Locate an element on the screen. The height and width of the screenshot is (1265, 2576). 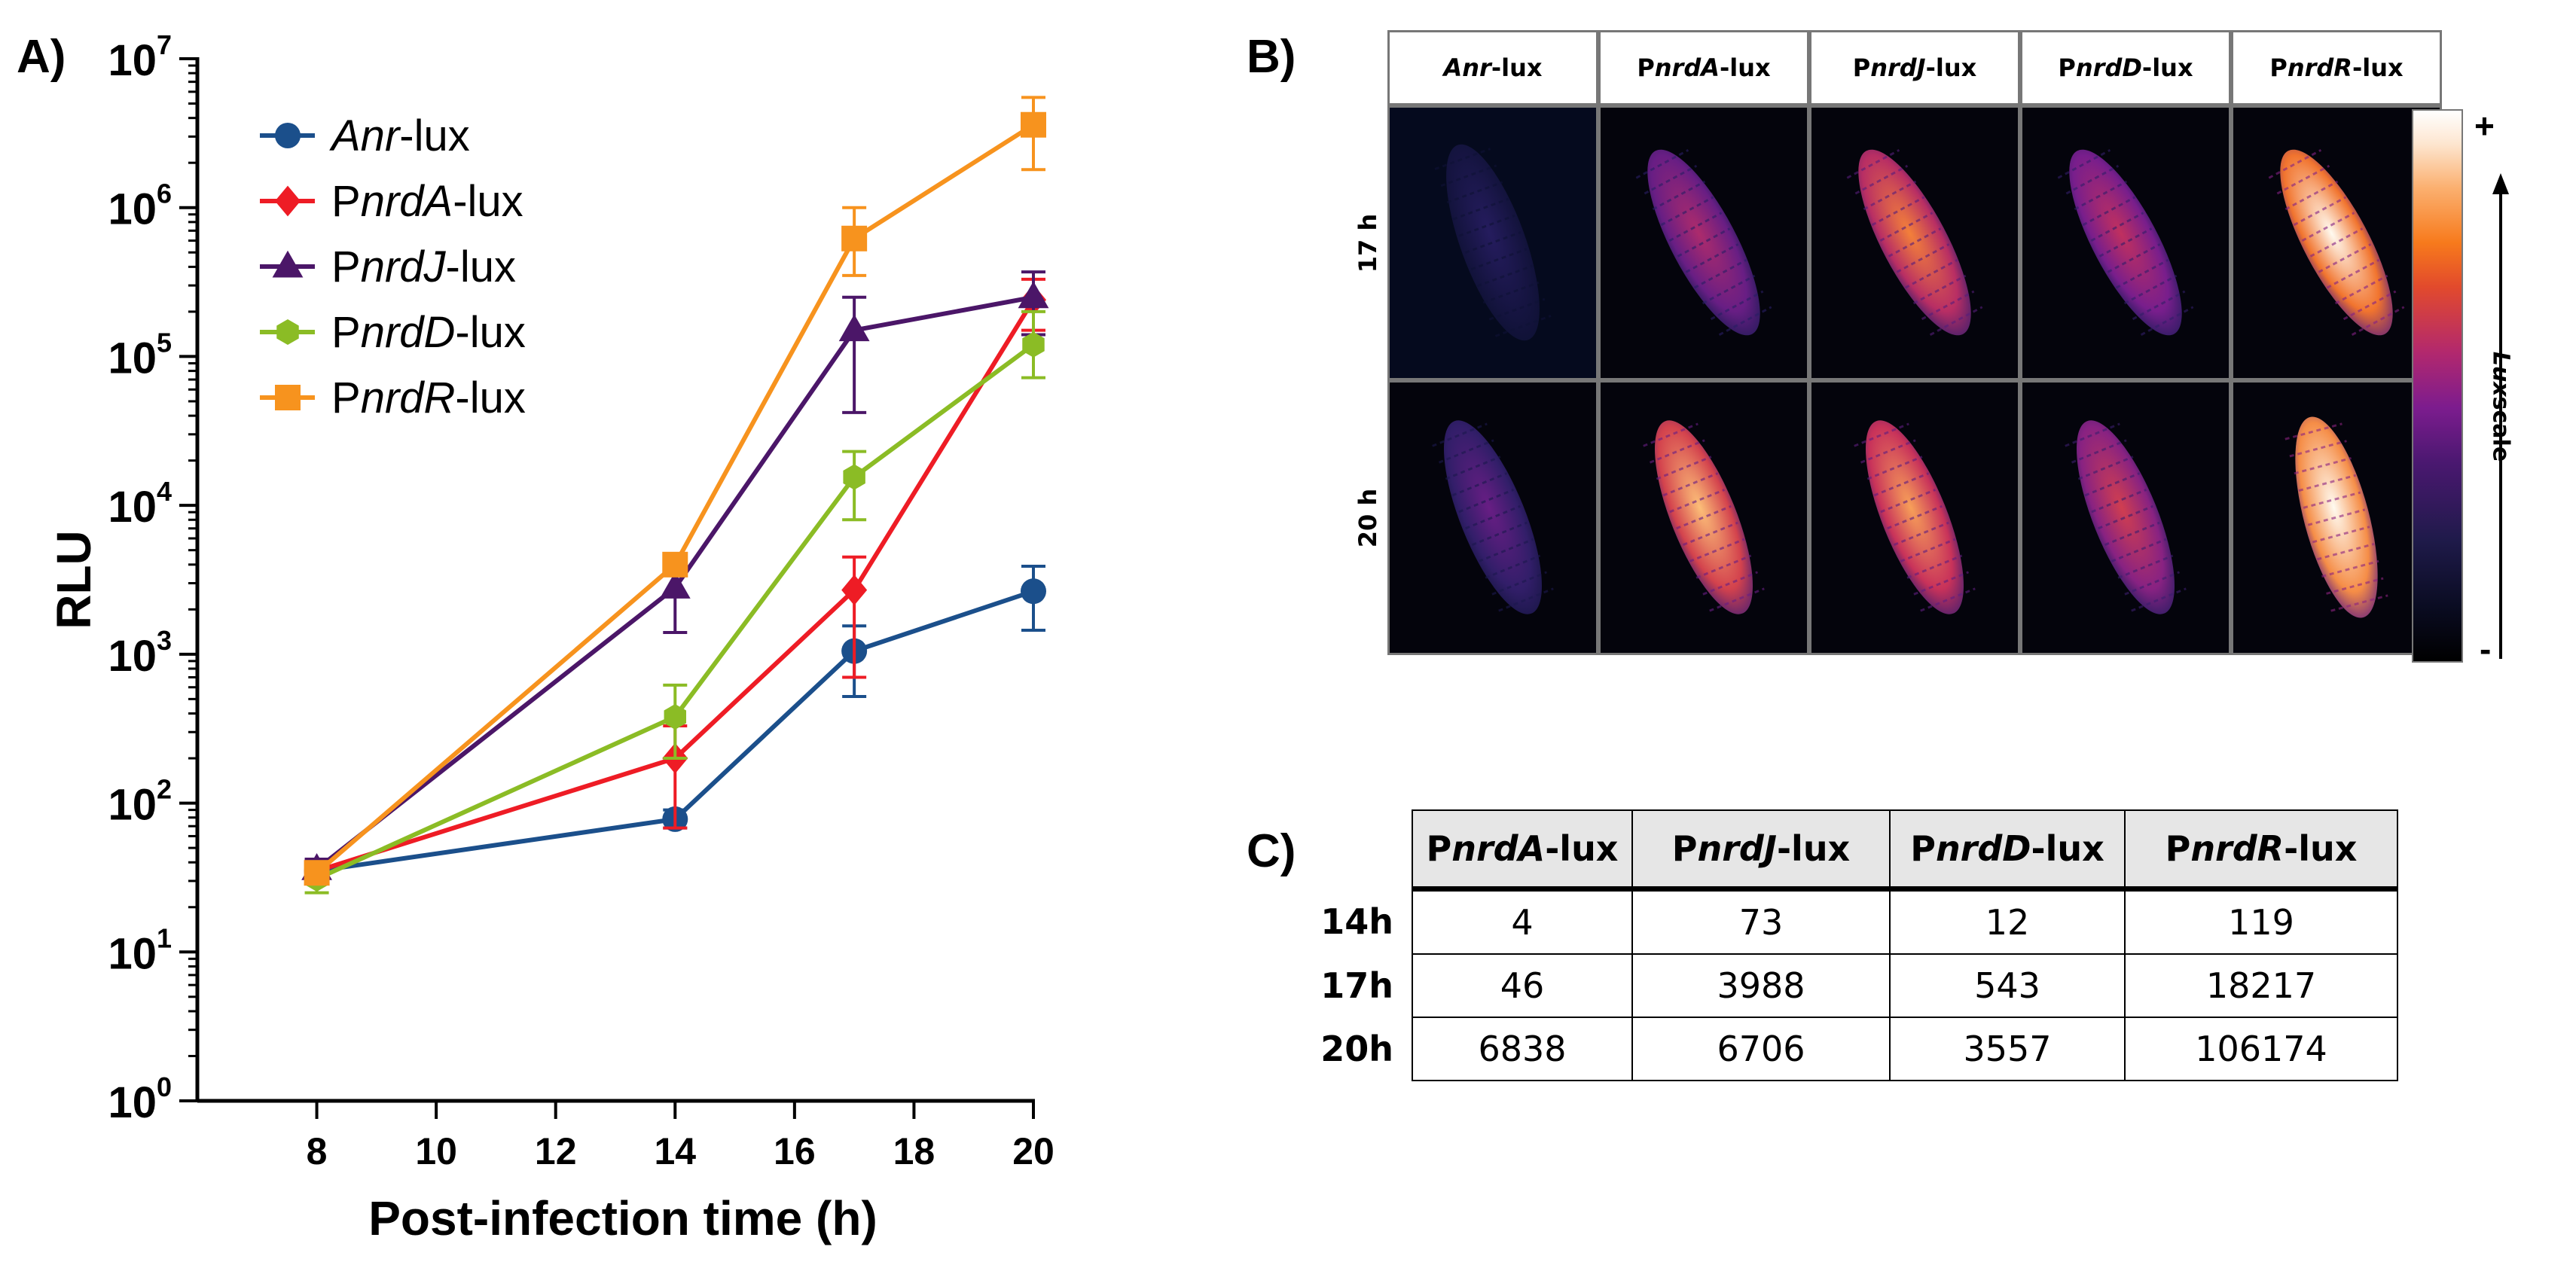
scale-label-rest: scale is located at coordinates (2501, 429).